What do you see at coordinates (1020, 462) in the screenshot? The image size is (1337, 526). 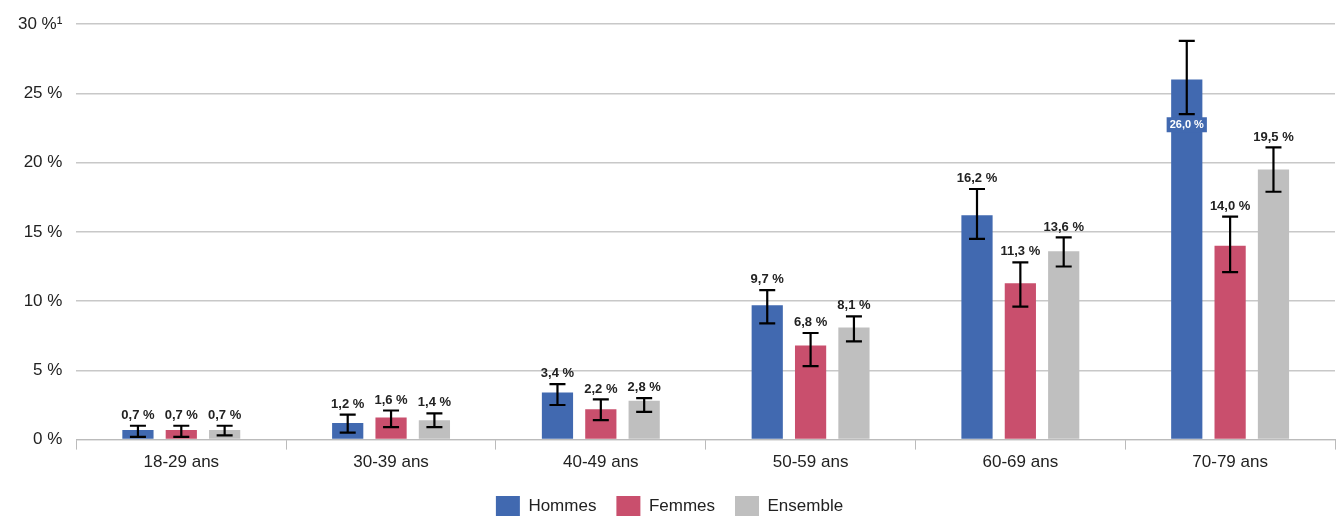 I see `x-tick-label: 60-69 ans` at bounding box center [1020, 462].